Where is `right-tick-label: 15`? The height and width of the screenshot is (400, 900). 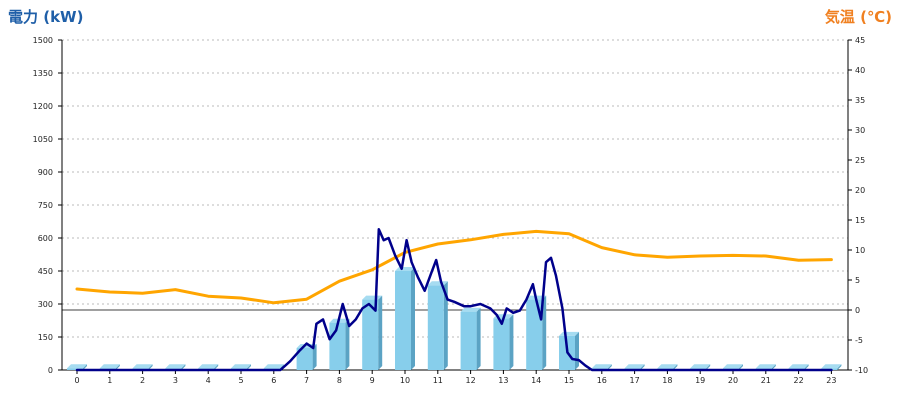 right-tick-label: 15 is located at coordinates (860, 220).